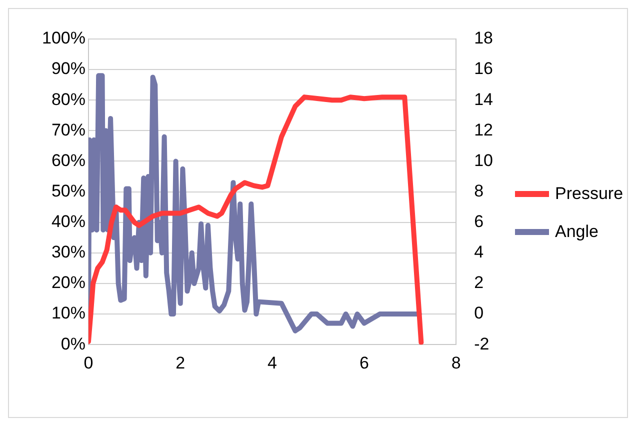 This screenshot has height=427, width=638. I want to click on legend-label: Angle, so click(576, 232).